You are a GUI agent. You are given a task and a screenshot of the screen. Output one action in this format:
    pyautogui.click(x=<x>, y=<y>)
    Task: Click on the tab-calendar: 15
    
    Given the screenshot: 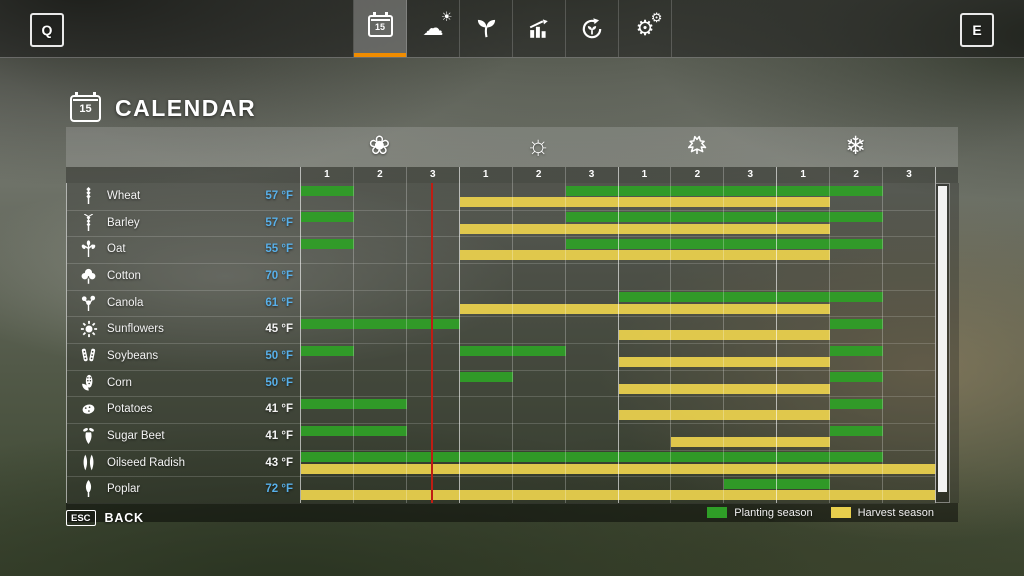 What is the action you would take?
    pyautogui.click(x=380, y=28)
    